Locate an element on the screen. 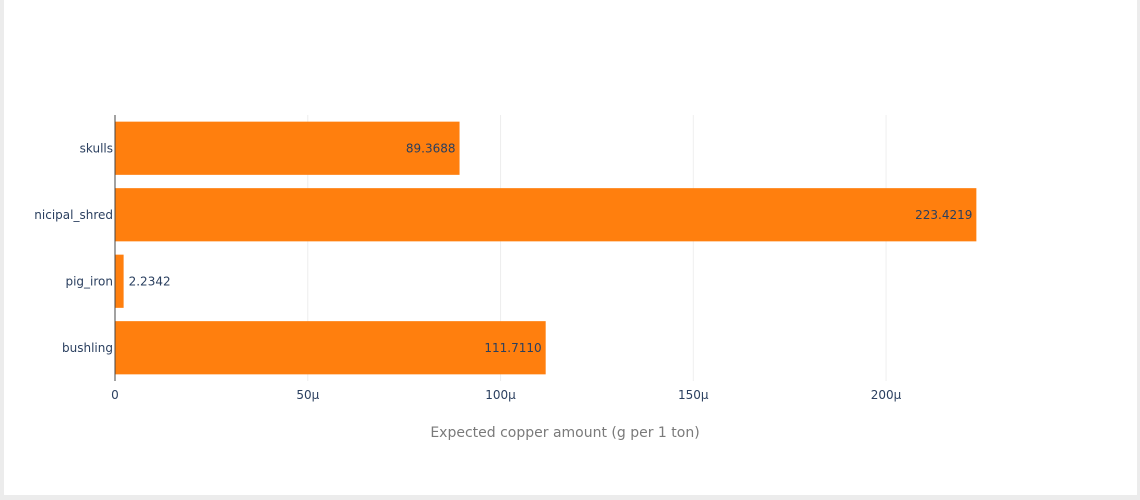  bar-value-label-skulls: 89.3688 is located at coordinates (431, 148).